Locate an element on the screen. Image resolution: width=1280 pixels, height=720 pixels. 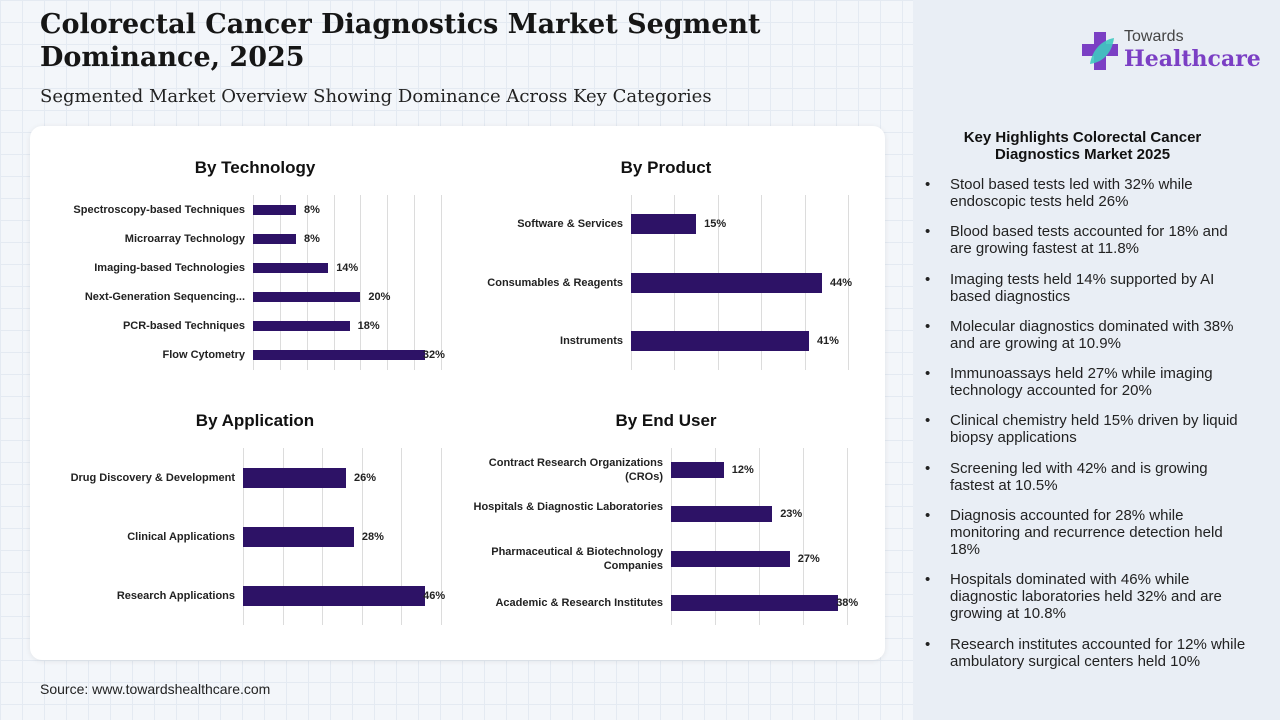
category-label: Software & Services is located at coordinates (570, 224).